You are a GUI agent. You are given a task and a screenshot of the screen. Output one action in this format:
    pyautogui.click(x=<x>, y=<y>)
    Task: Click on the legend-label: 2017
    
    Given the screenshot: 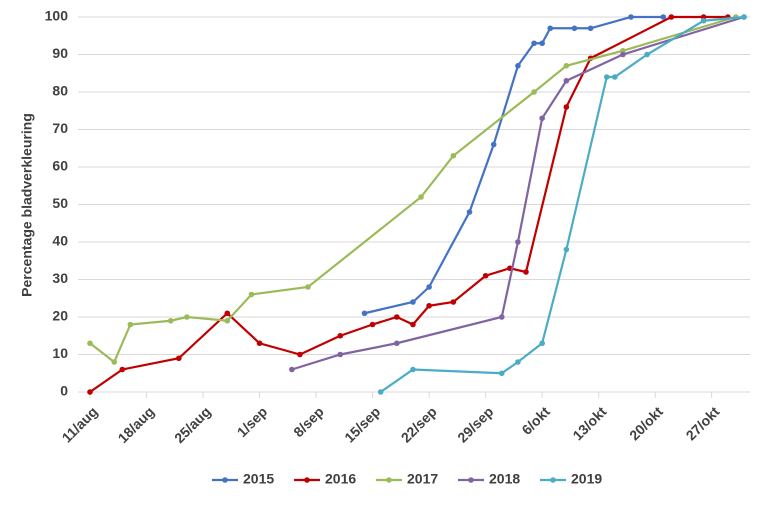 What is the action you would take?
    pyautogui.click(x=422, y=479)
    